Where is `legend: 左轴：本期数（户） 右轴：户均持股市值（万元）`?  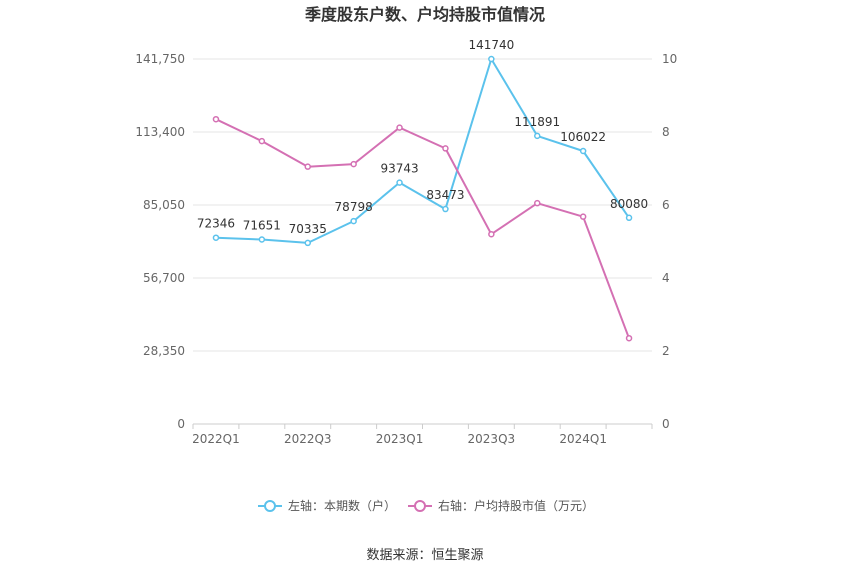 legend: 左轴：本期数（户） 右轴：户均持股市值（万元） is located at coordinates (426, 505).